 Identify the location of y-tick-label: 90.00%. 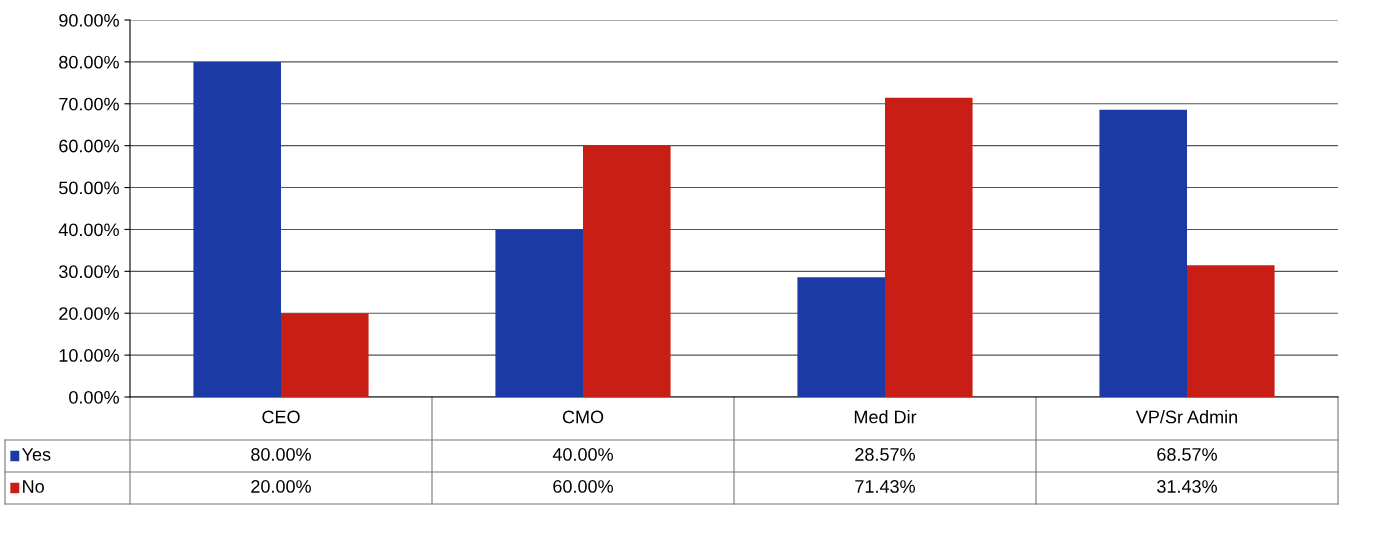
(89, 20).